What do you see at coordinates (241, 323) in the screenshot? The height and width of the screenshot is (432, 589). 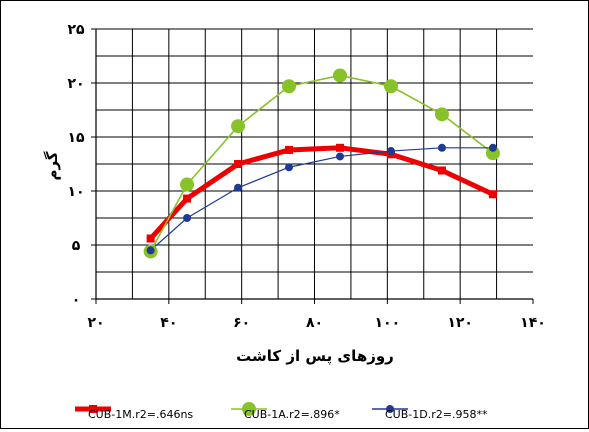 I see `x-tick-label: ۶۰` at bounding box center [241, 323].